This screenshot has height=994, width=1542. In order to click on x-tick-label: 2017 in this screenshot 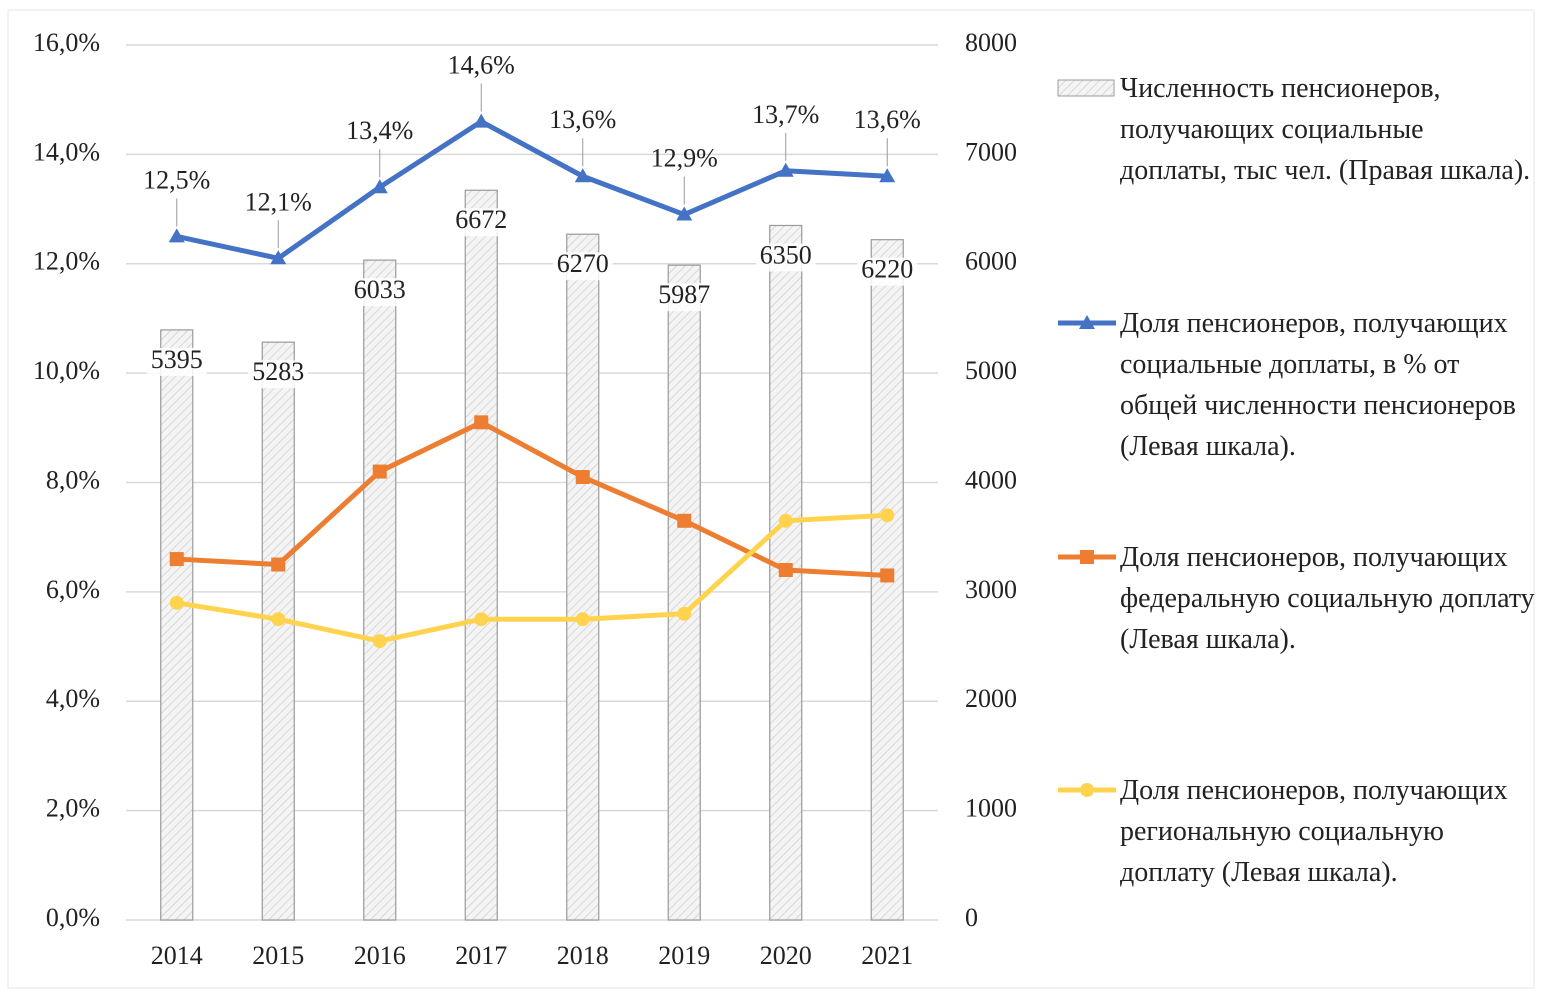, I will do `click(481, 955)`.